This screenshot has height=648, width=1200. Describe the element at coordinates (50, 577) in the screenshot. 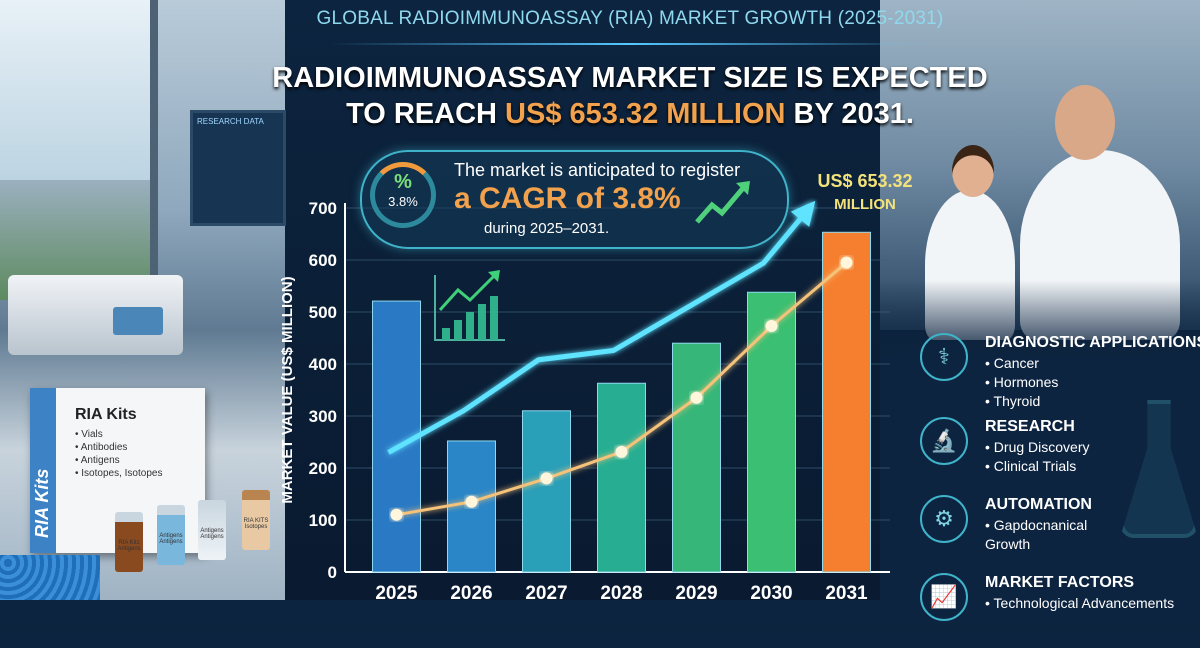

I see `tube-rack` at that location.